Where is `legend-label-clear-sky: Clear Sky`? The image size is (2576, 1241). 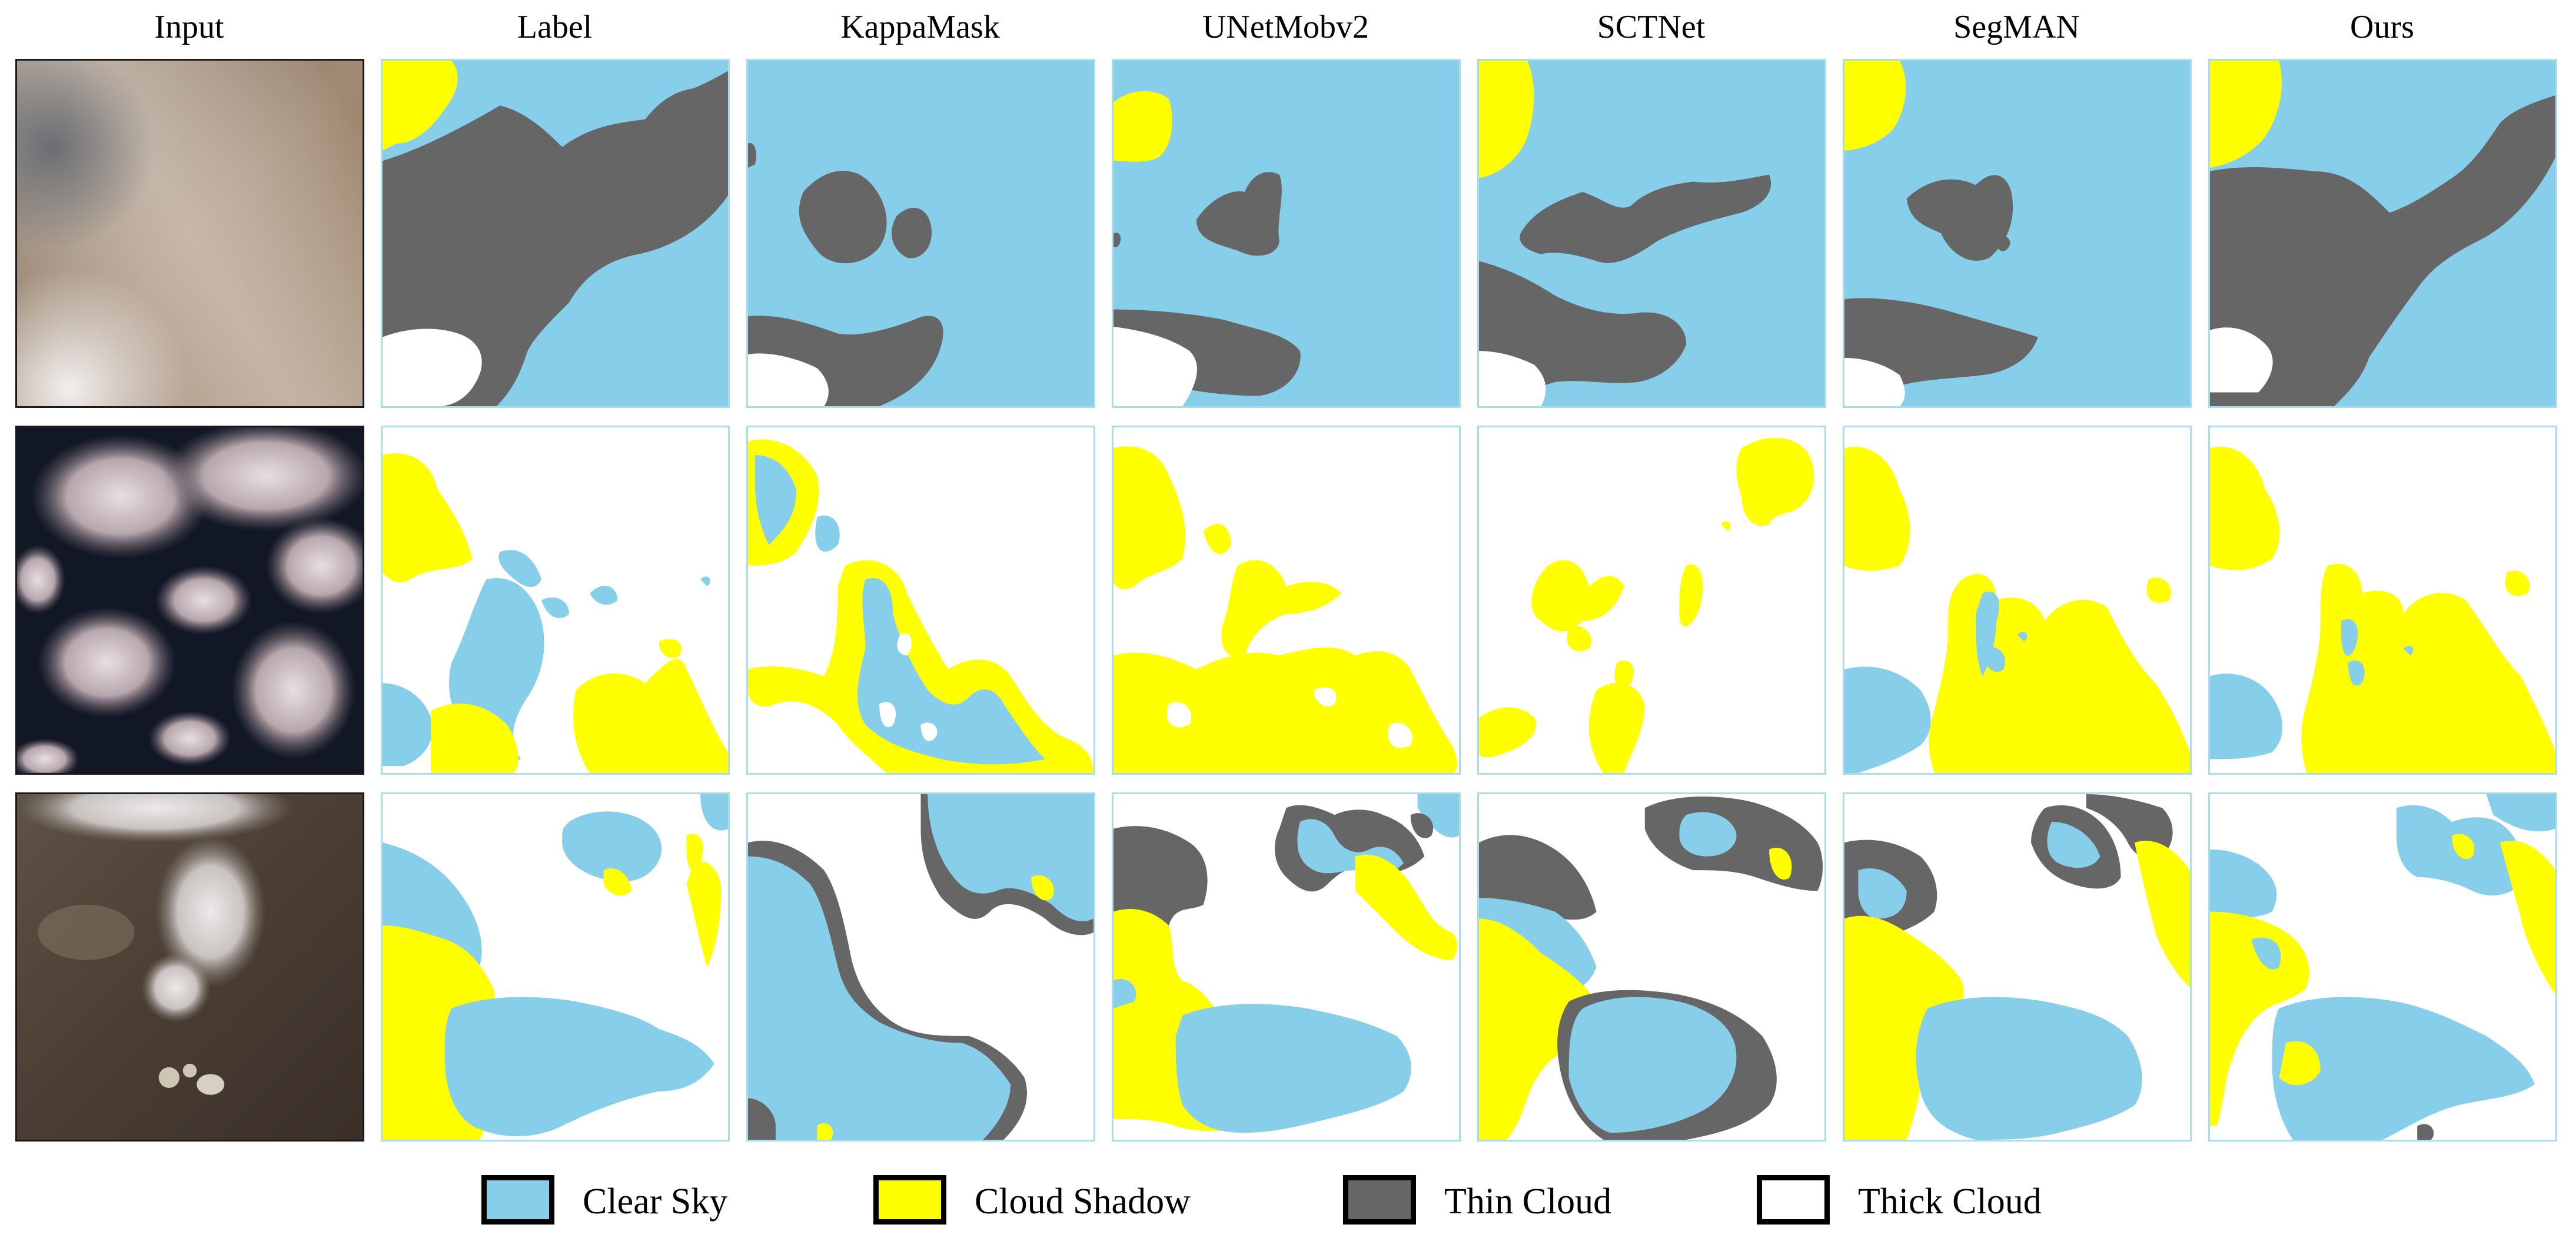 legend-label-clear-sky: Clear Sky is located at coordinates (655, 1202).